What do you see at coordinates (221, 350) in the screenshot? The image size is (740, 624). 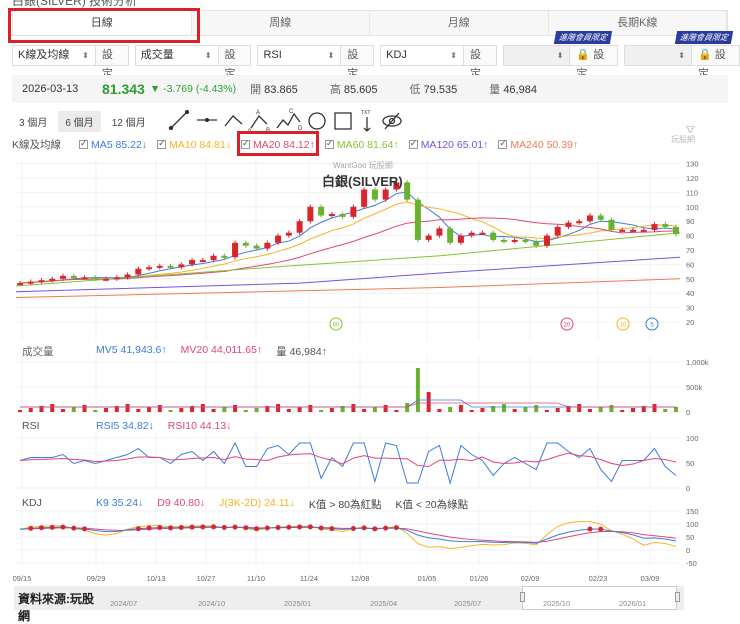 I see `mv20-value: MV20 44,011.65↑` at bounding box center [221, 350].